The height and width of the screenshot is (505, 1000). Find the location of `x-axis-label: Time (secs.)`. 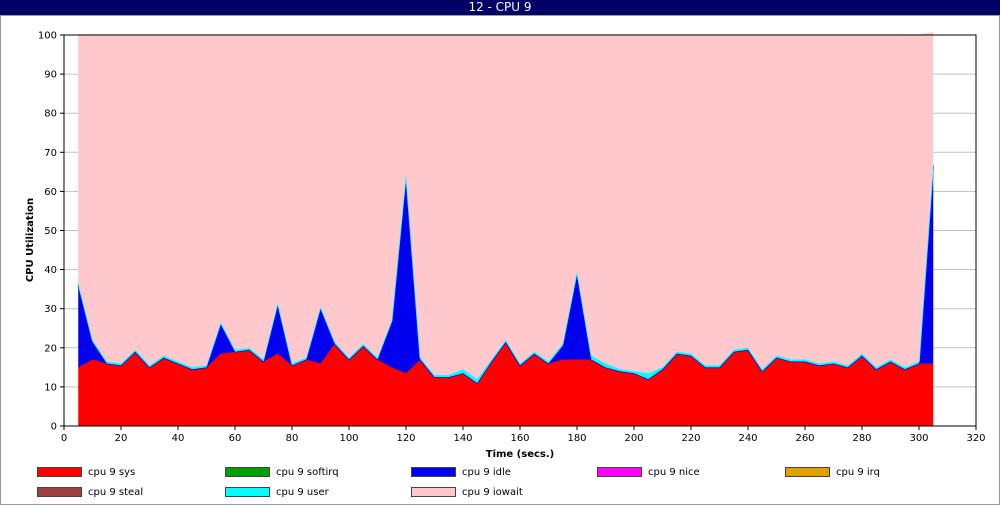

x-axis-label: Time (secs.) is located at coordinates (520, 454).